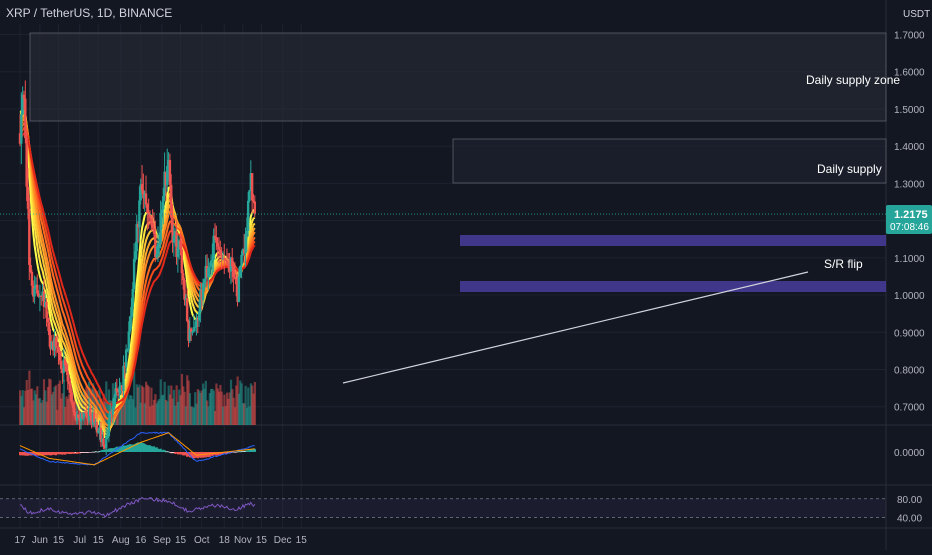 Image resolution: width=932 pixels, height=555 pixels. I want to click on annotation-supply-zone: Daily supply zone, so click(853, 80).